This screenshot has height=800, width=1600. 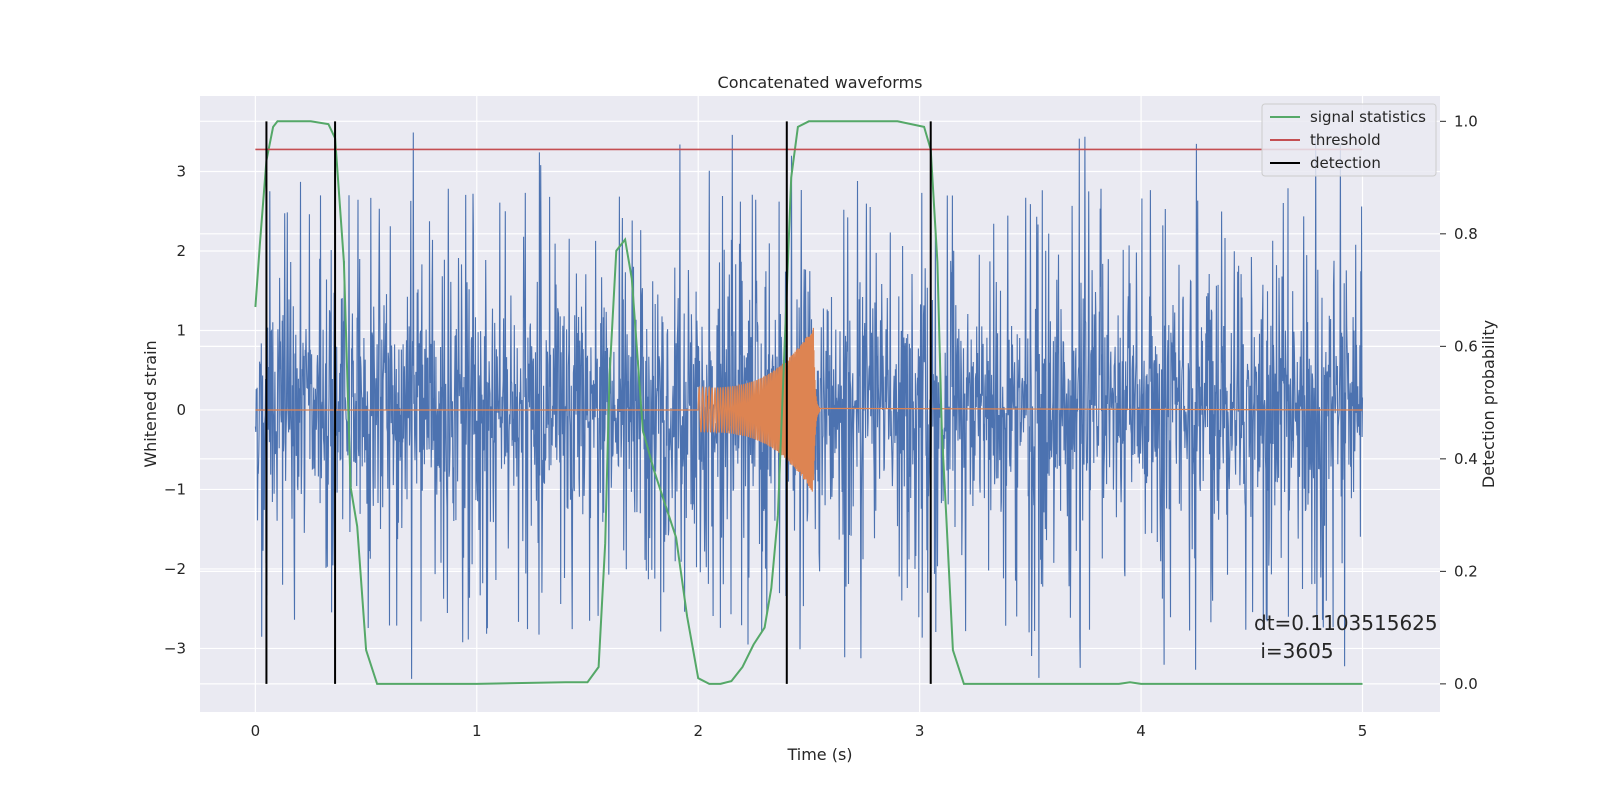 What do you see at coordinates (1466, 121) in the screenshot?
I see `y2-tick-label: 1.0` at bounding box center [1466, 121].